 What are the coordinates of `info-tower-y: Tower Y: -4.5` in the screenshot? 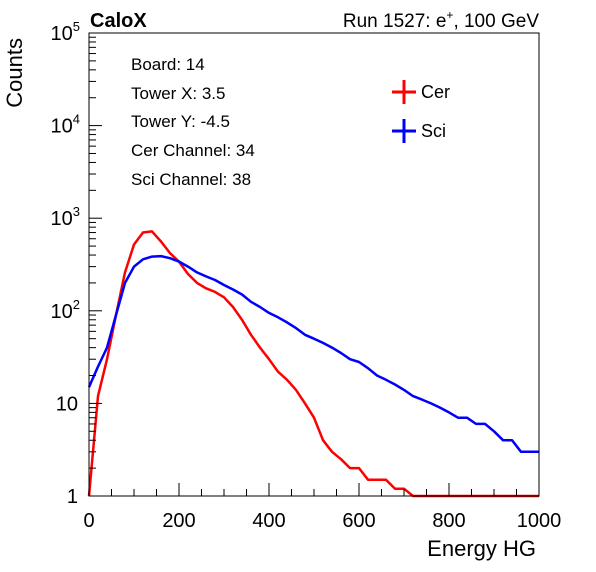 It's located at (180, 121).